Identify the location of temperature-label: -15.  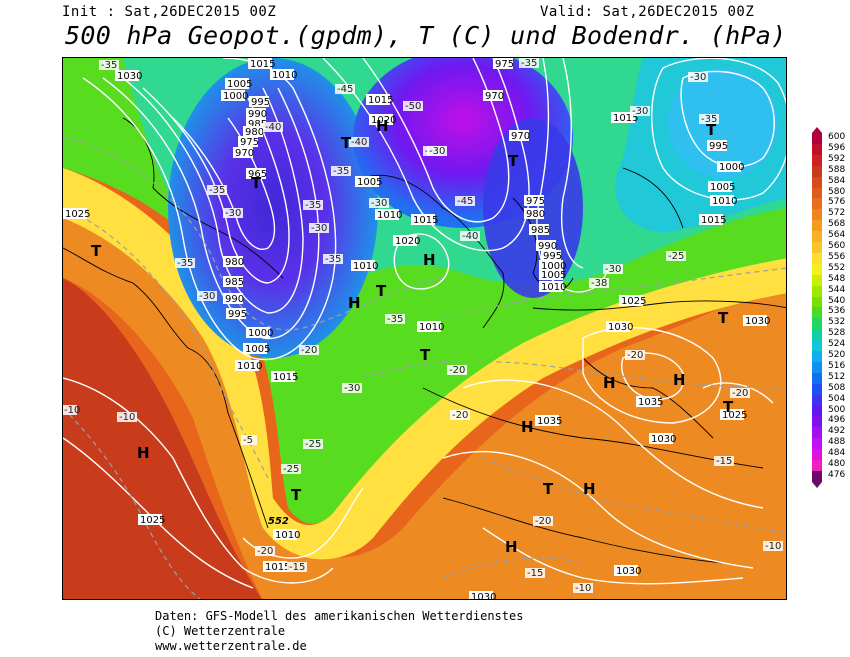
(535, 573).